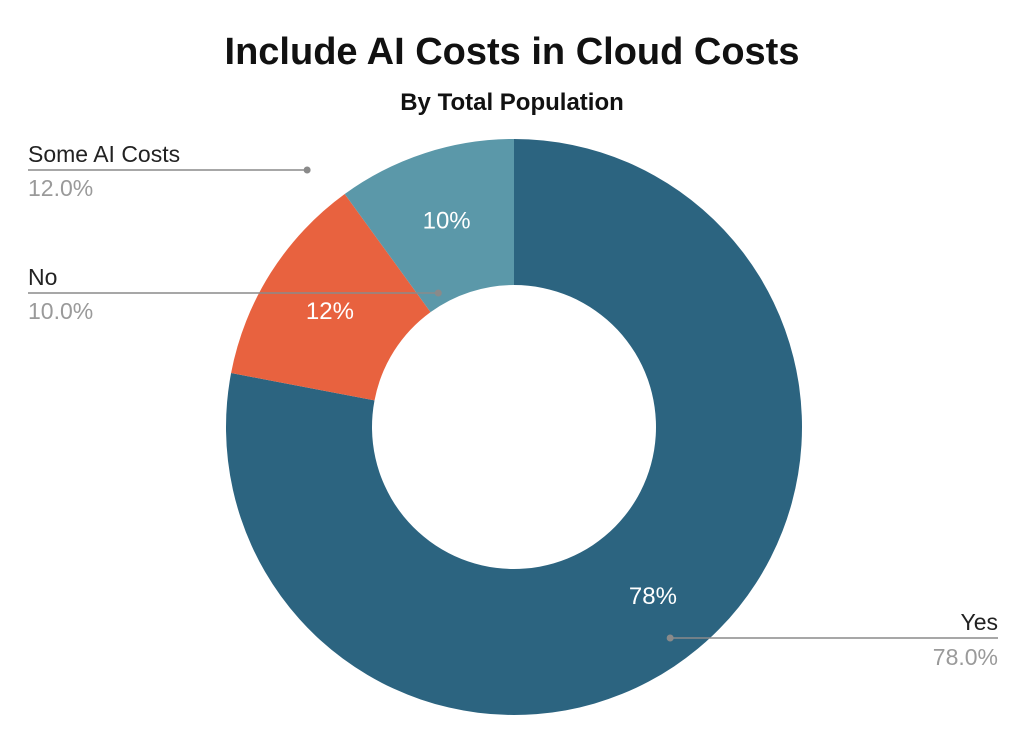 Image resolution: width=1024 pixels, height=755 pixels. I want to click on callout-percent: 10.0%, so click(60, 311).